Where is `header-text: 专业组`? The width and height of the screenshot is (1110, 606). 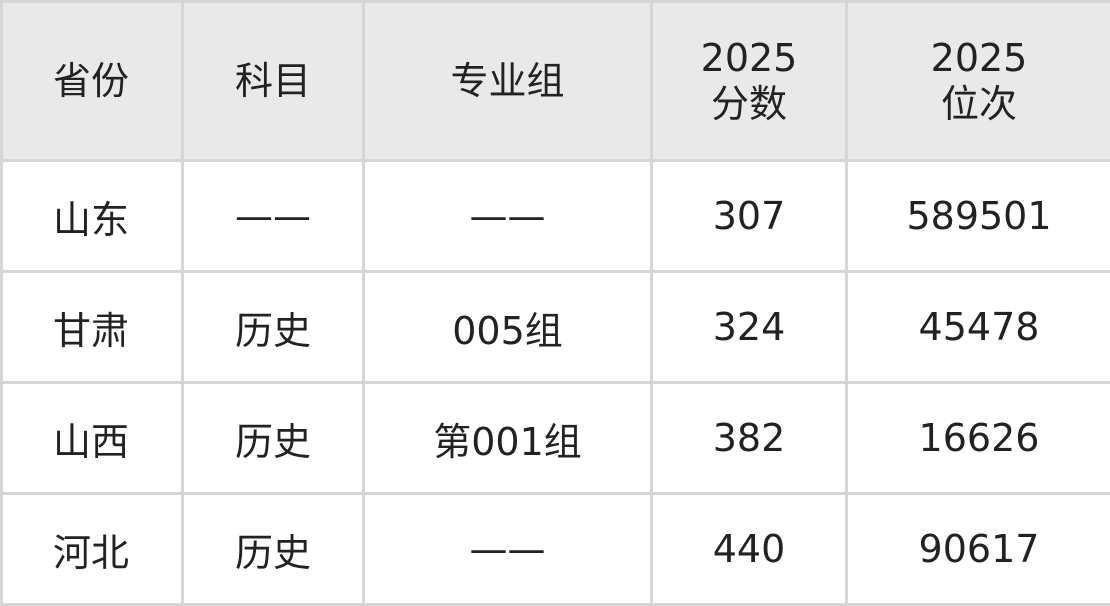
header-text: 专业组 is located at coordinates (507, 81).